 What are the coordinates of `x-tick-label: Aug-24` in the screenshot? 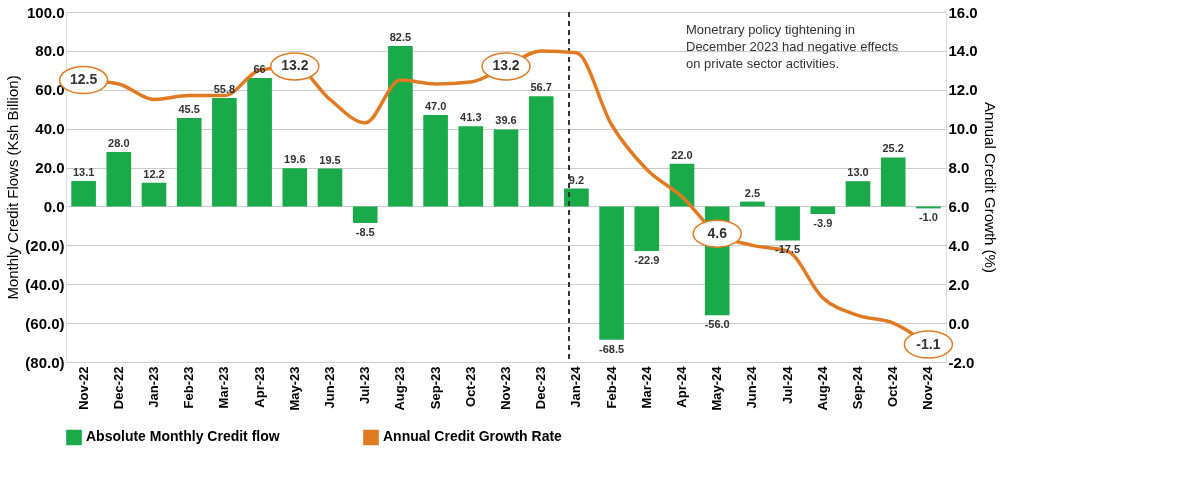 It's located at (822, 388).